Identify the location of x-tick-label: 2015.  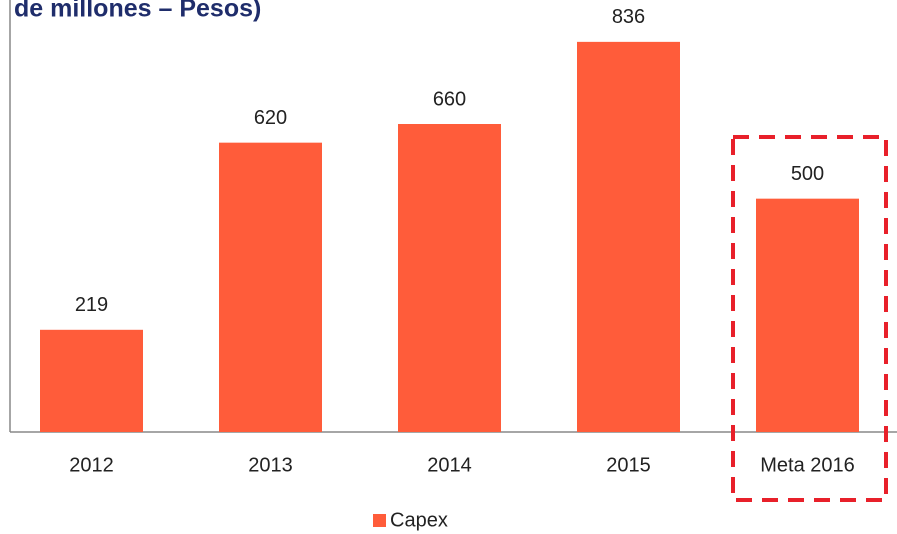
(628, 465).